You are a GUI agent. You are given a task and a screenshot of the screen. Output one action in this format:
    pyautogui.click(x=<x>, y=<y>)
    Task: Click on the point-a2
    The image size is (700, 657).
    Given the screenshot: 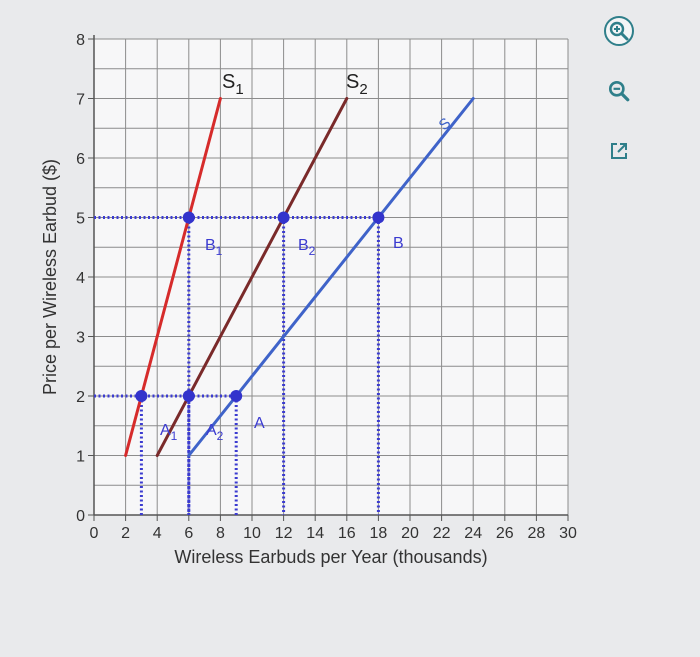 What is the action you would take?
    pyautogui.click(x=188, y=396)
    